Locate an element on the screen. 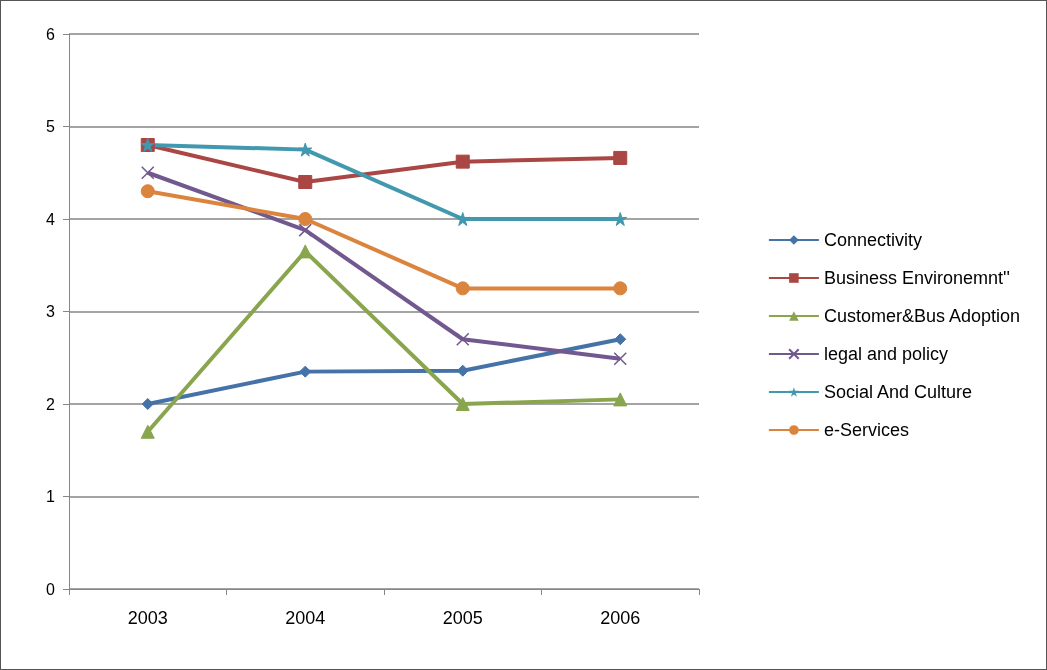  legend-label: Customer&Bus Adoption is located at coordinates (922, 316).